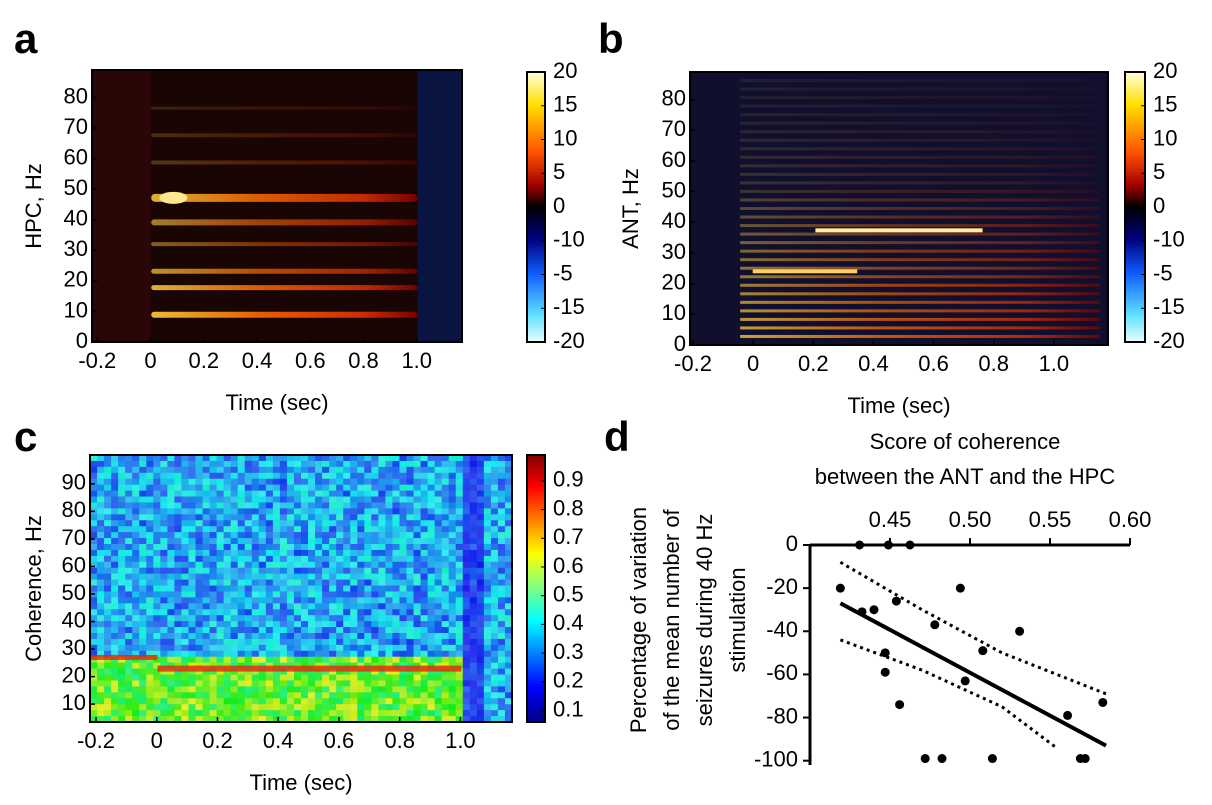 This screenshot has width=1212, height=805. Describe the element at coordinates (1169, 239) in the screenshot. I see `colorbar-tick-label: -10` at that location.